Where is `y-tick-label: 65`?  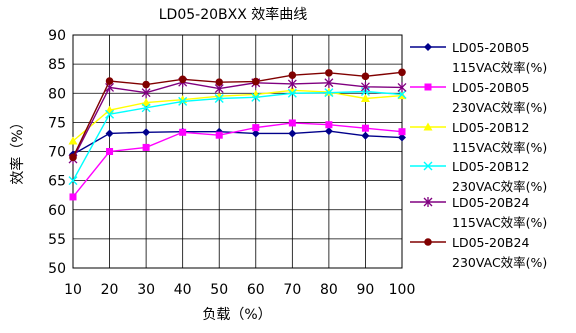 y-tick-label: 65 is located at coordinates (57, 182).